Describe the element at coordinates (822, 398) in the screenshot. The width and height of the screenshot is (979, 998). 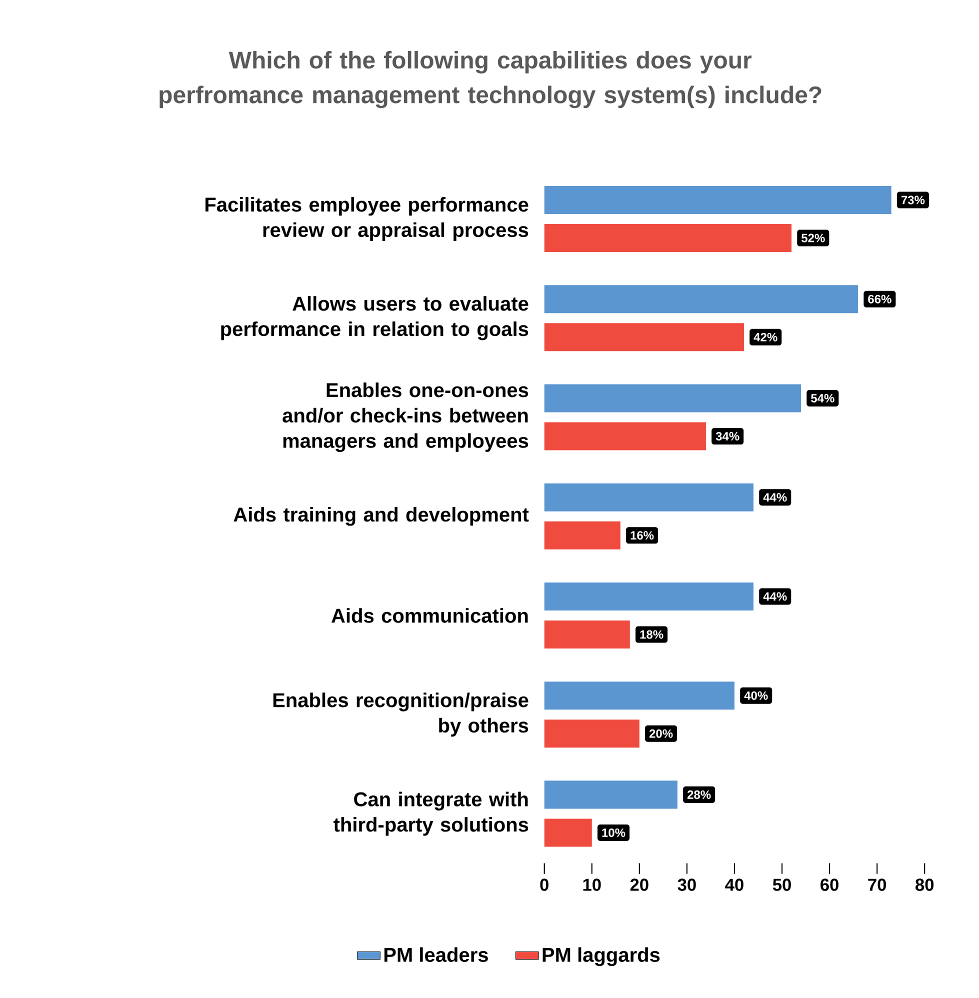
I see `data-label: 54%` at that location.